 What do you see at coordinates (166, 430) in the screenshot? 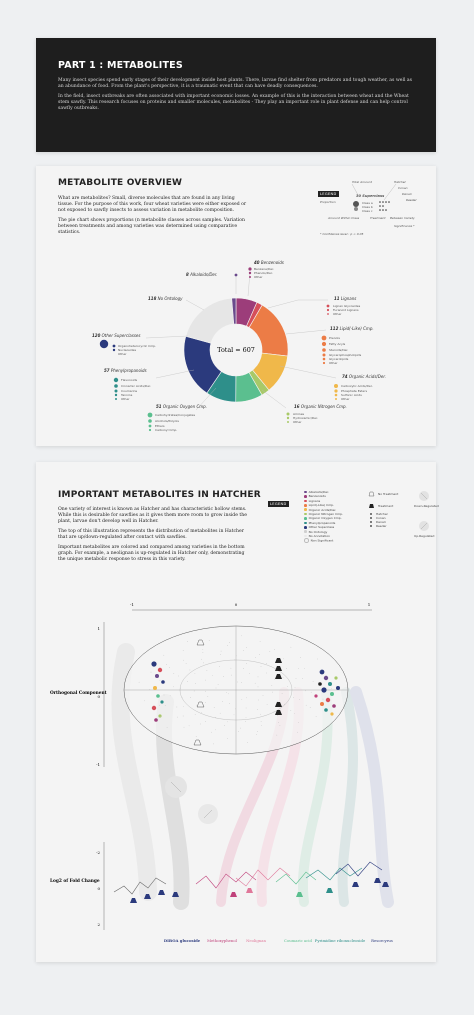
I see `callout-oxygen-item-4: Carbonyl Cmp.` at bounding box center [166, 430].